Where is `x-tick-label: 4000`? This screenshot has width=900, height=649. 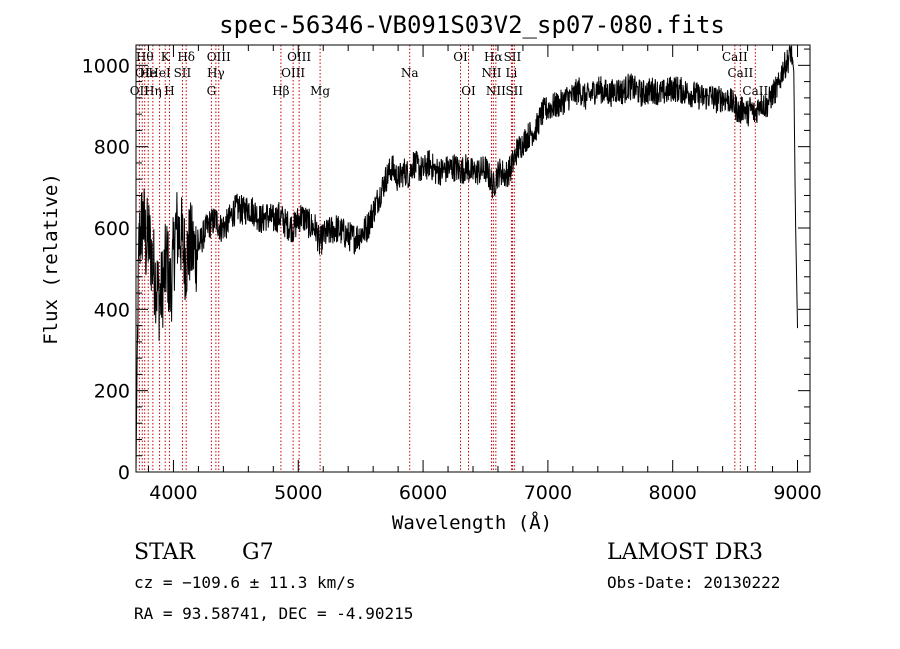
x-tick-label: 4000 is located at coordinates (173, 493).